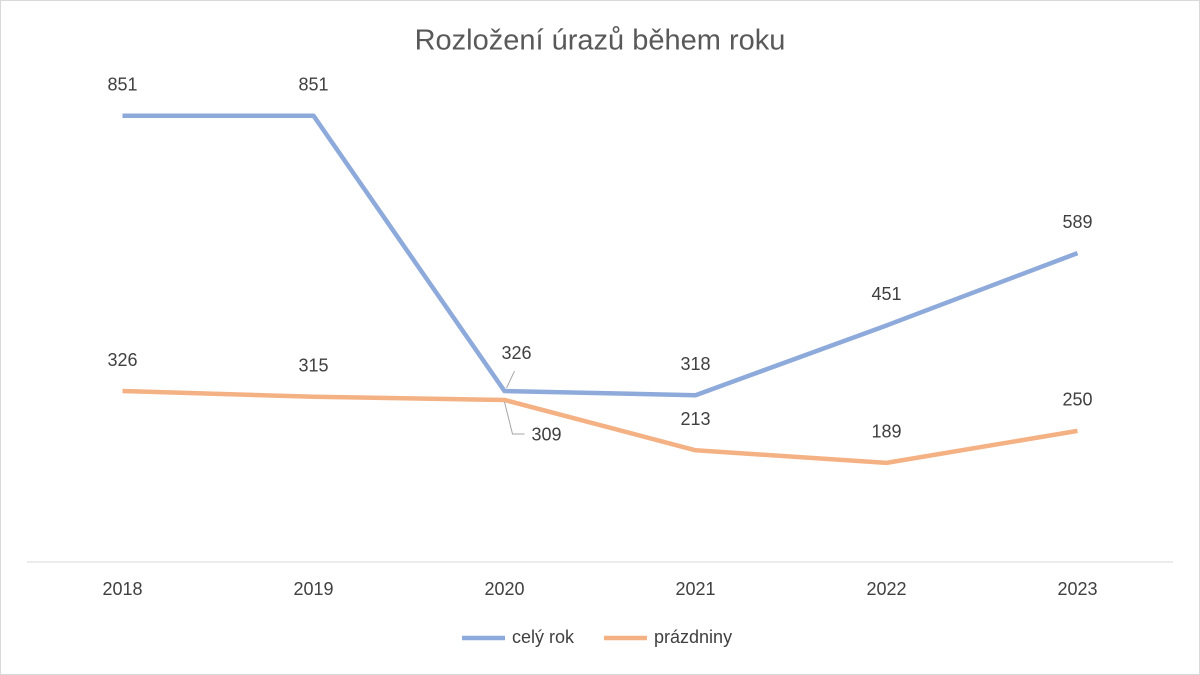  Describe the element at coordinates (600, 41) in the screenshot. I see `chart-title: Rozložení úrazů během roku` at that location.